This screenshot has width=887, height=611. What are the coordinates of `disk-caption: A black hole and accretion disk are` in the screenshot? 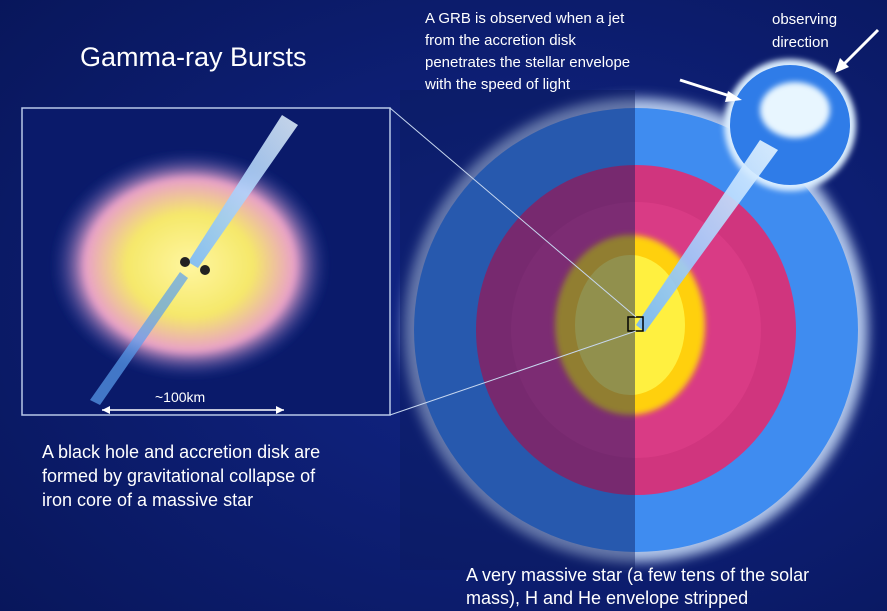 It's located at (181, 452).